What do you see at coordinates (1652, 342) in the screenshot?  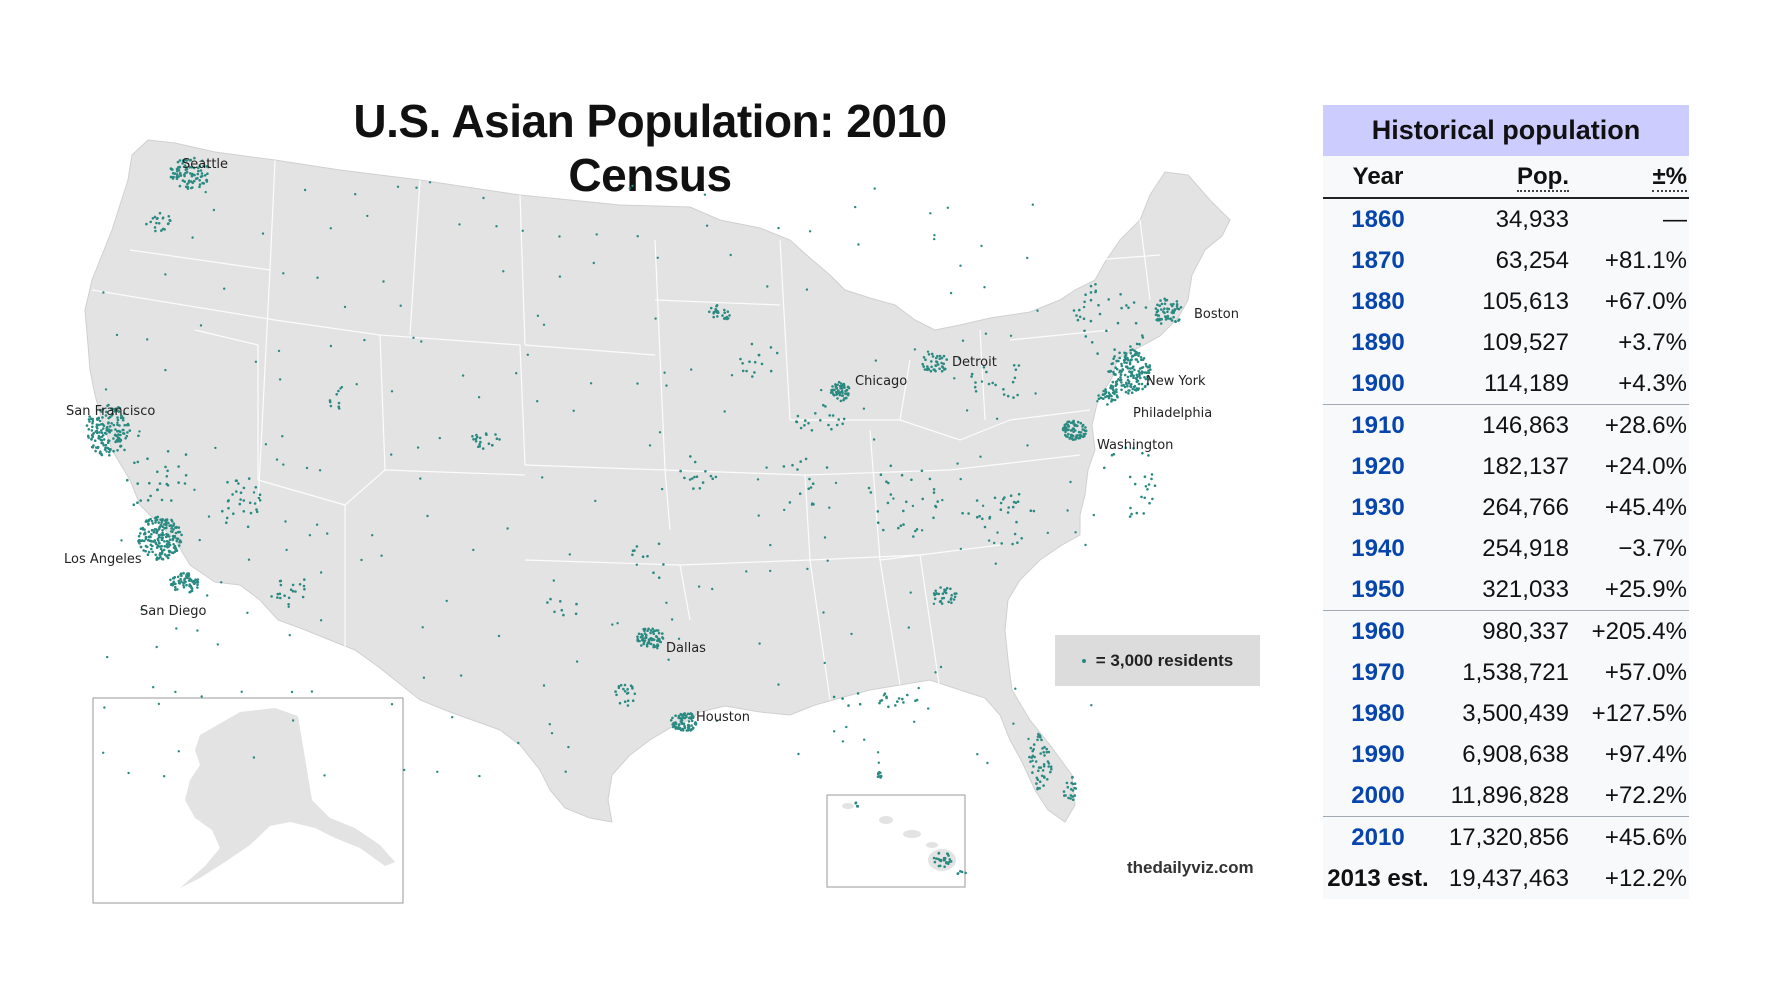 I see `percent-change-value: +3.7%` at bounding box center [1652, 342].